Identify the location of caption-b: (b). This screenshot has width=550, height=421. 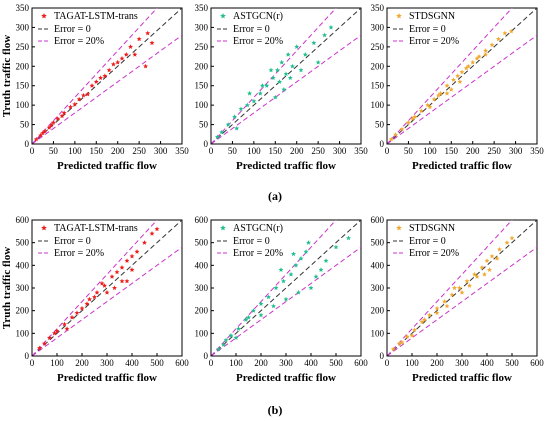
(275, 410).